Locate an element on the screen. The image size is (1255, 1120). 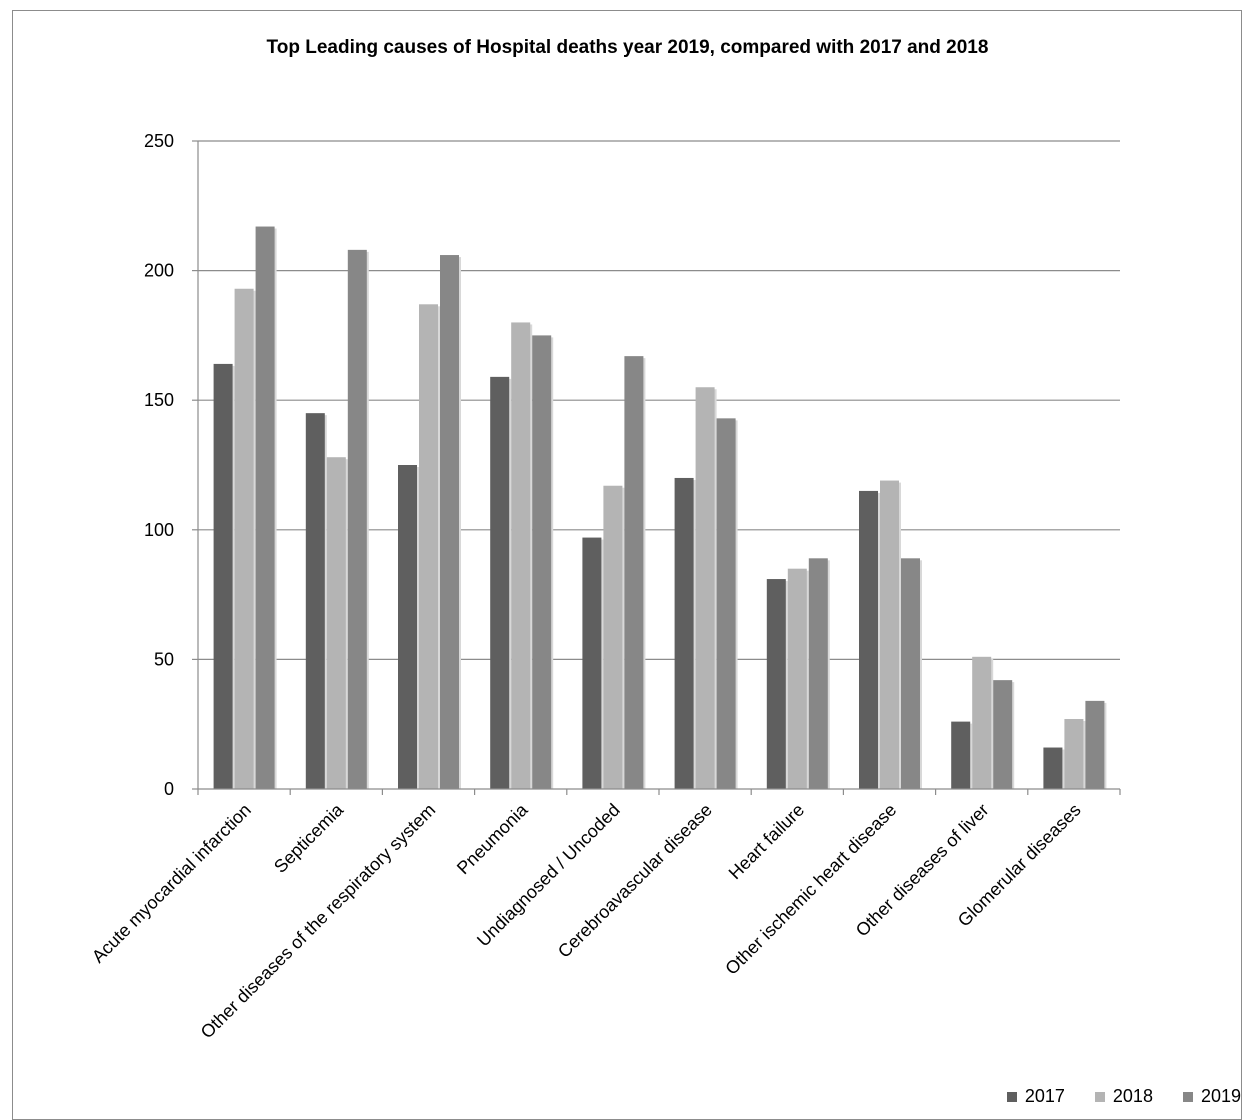
legend-item-2017: 2017 is located at coordinates (1035, 1096).